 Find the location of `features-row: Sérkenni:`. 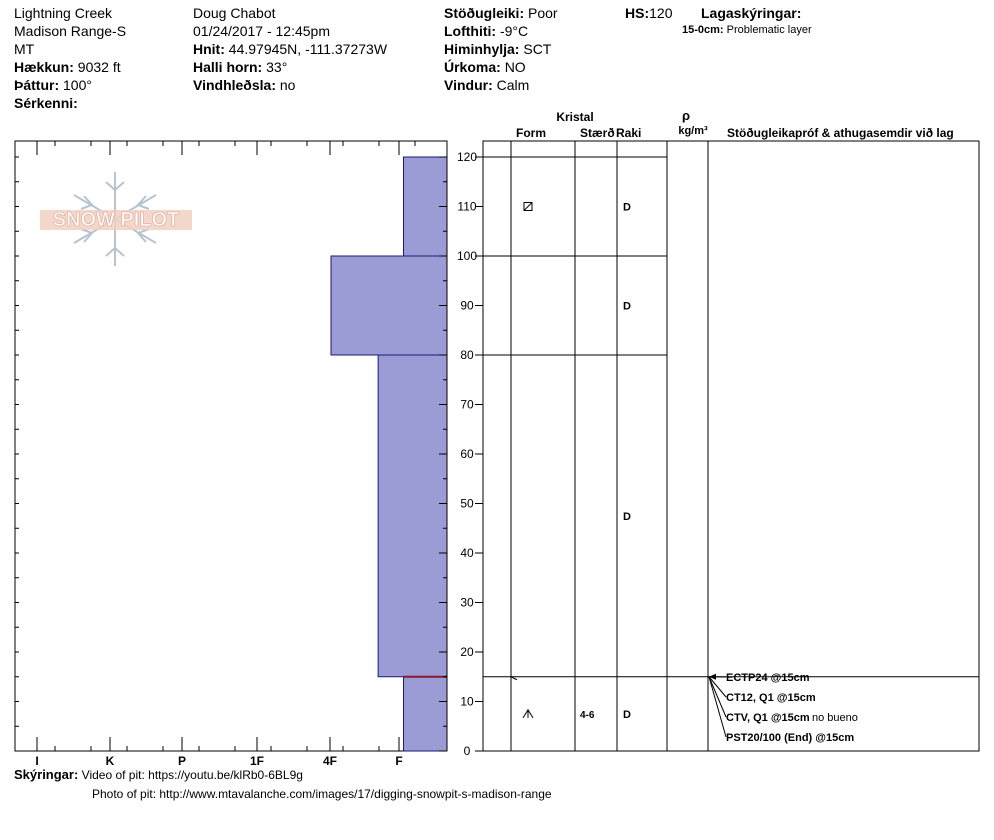

features-row: Sérkenni: is located at coordinates (46, 103).